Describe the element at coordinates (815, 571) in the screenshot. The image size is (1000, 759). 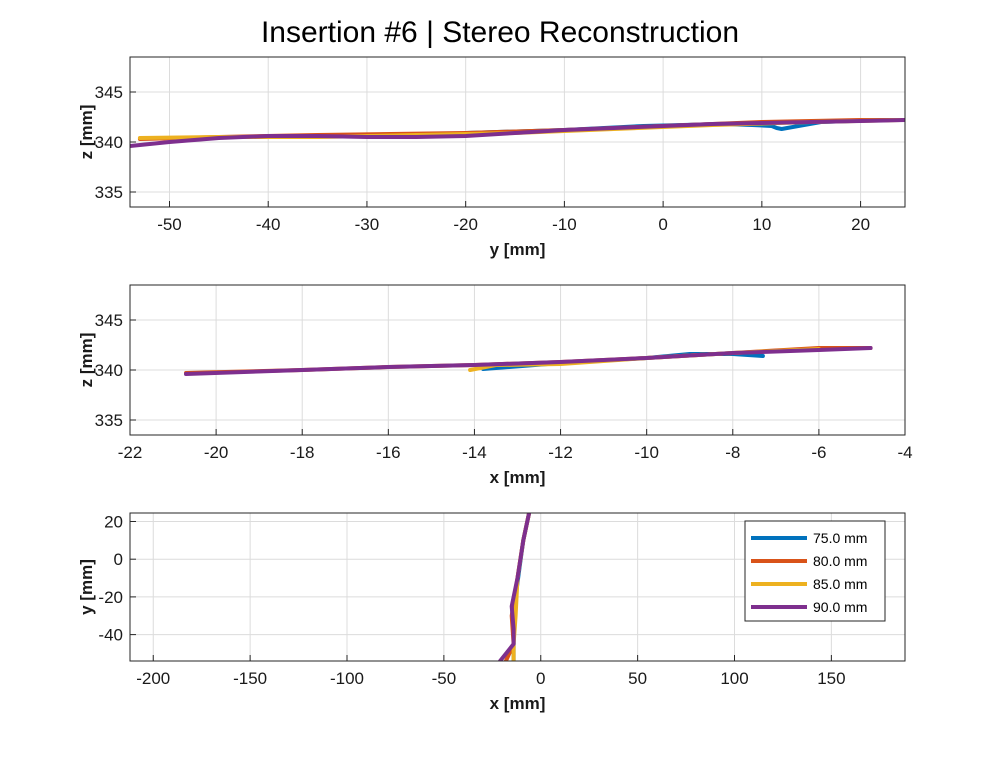
I see `legend: 75.0 mm 80.0 mm 85.0 mm 90.0 mm` at that location.